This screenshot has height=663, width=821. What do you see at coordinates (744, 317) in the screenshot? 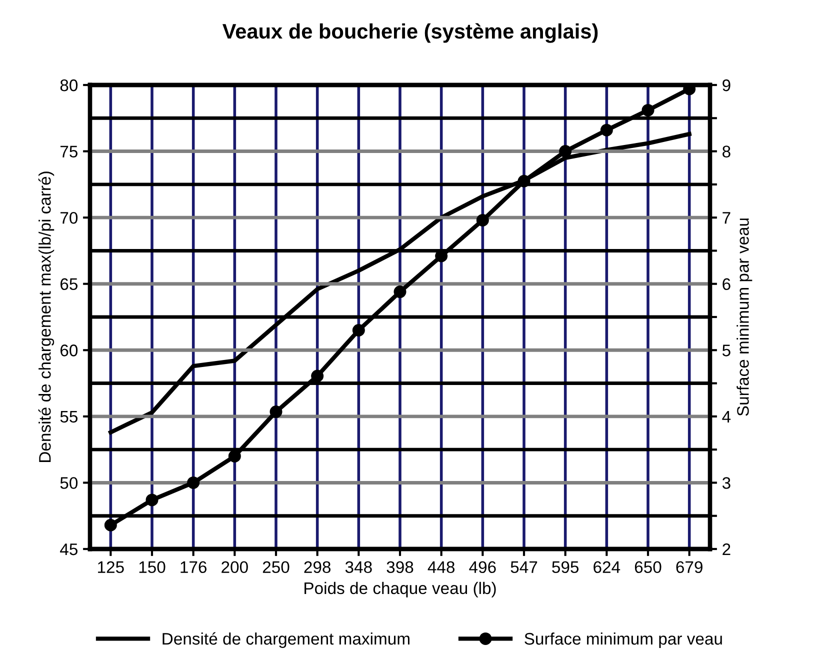
I see `y2-axis-title: Surface minimum par veau` at bounding box center [744, 317].